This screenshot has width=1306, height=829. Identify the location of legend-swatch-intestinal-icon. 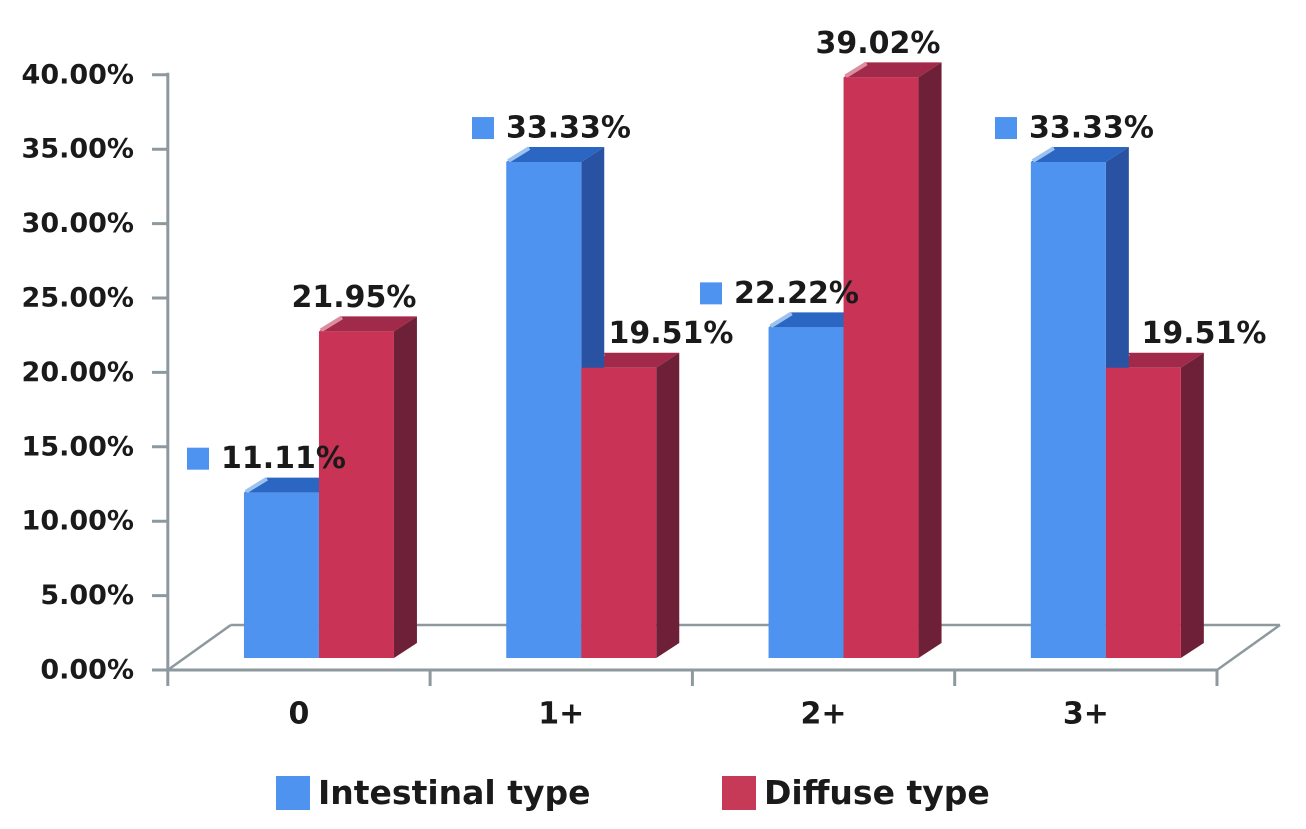
(293, 793).